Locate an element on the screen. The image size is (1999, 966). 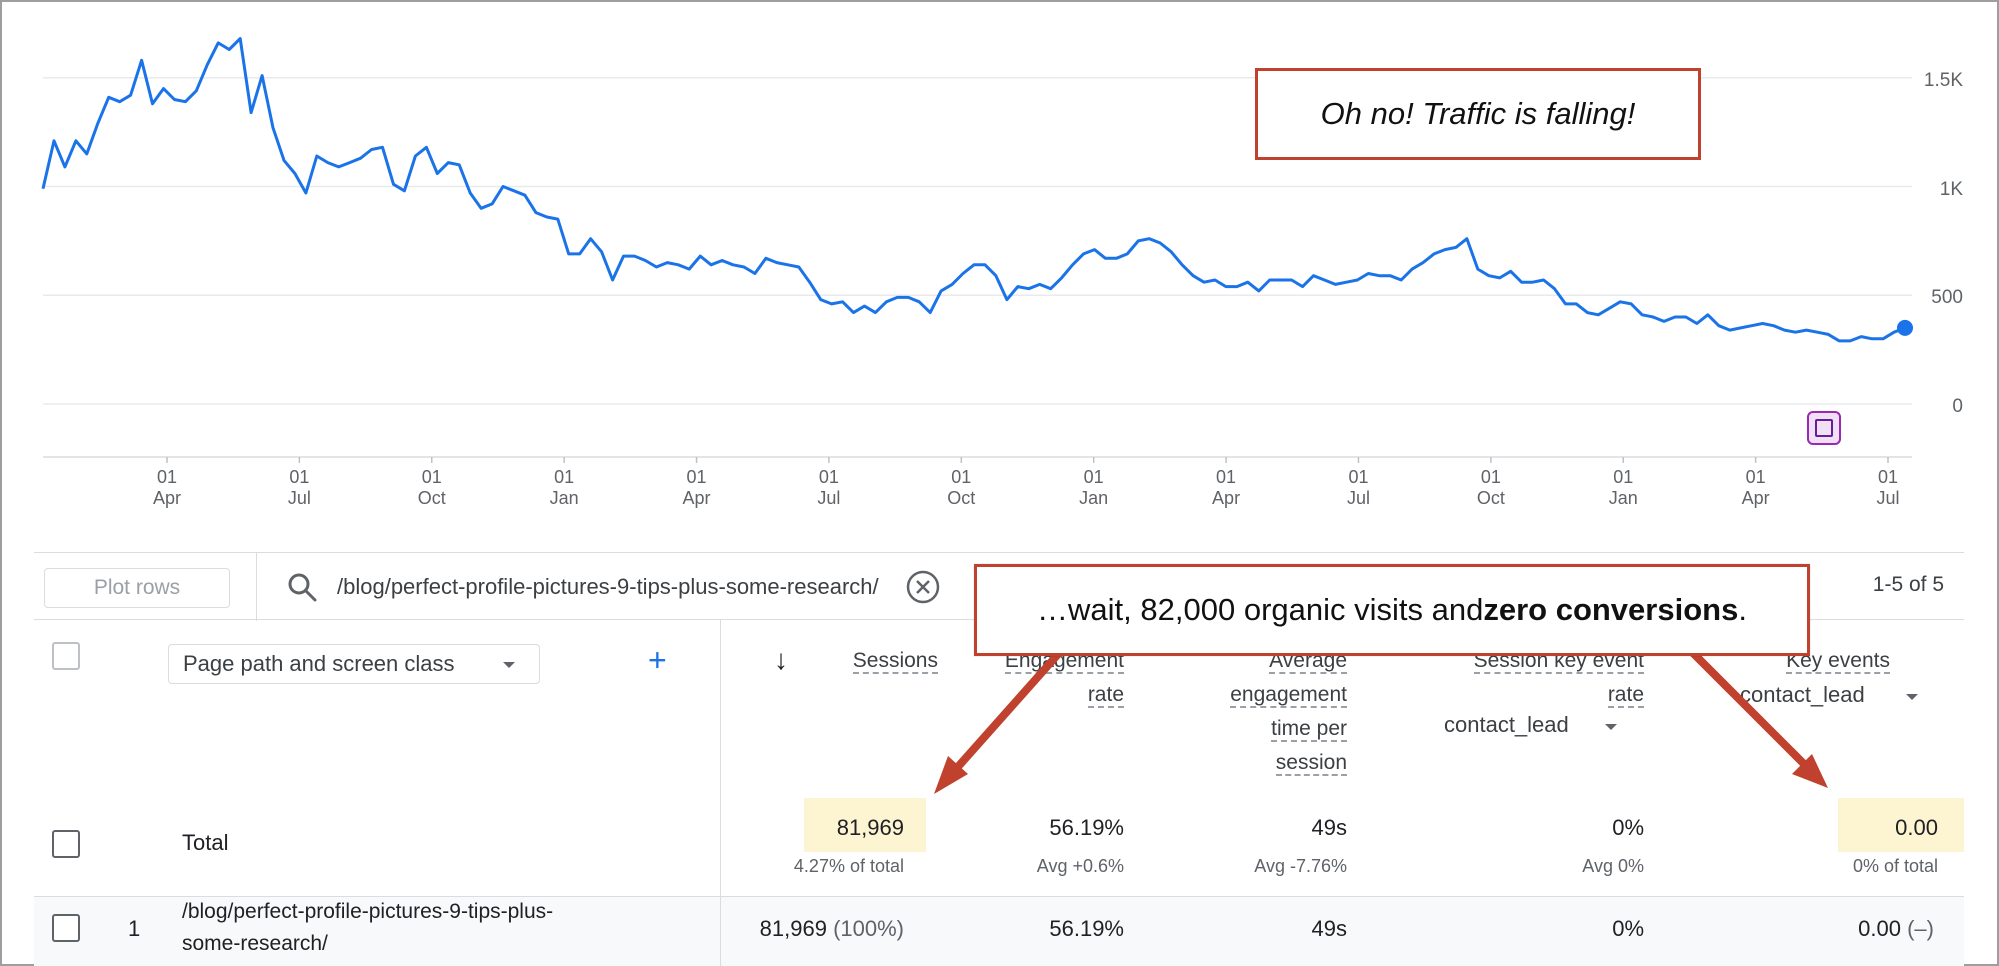
y-tick-label: 0 is located at coordinates (1957, 406).